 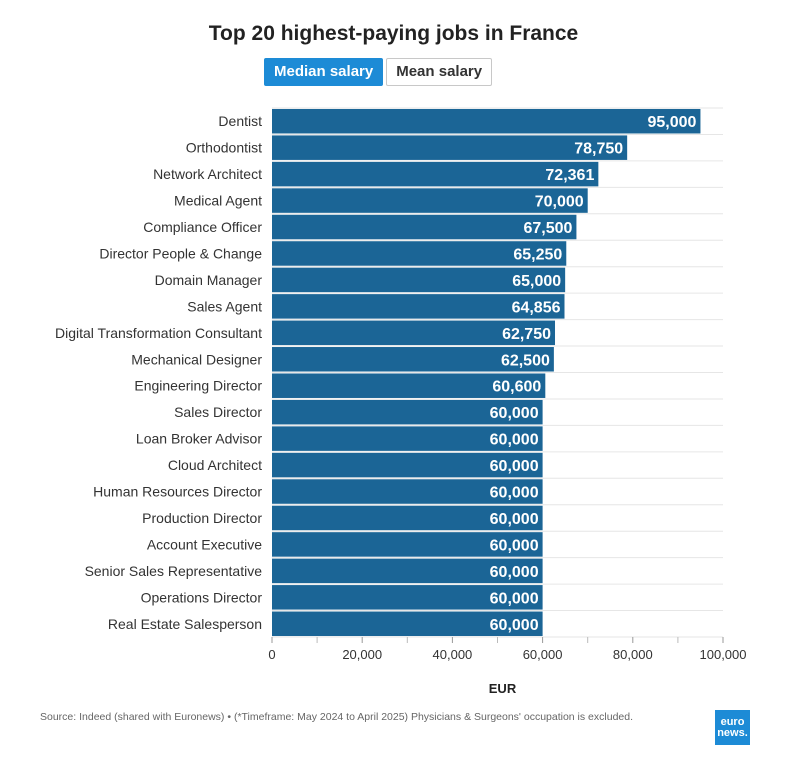 What do you see at coordinates (196, 359) in the screenshot?
I see `category-label: Mechanical Designer` at bounding box center [196, 359].